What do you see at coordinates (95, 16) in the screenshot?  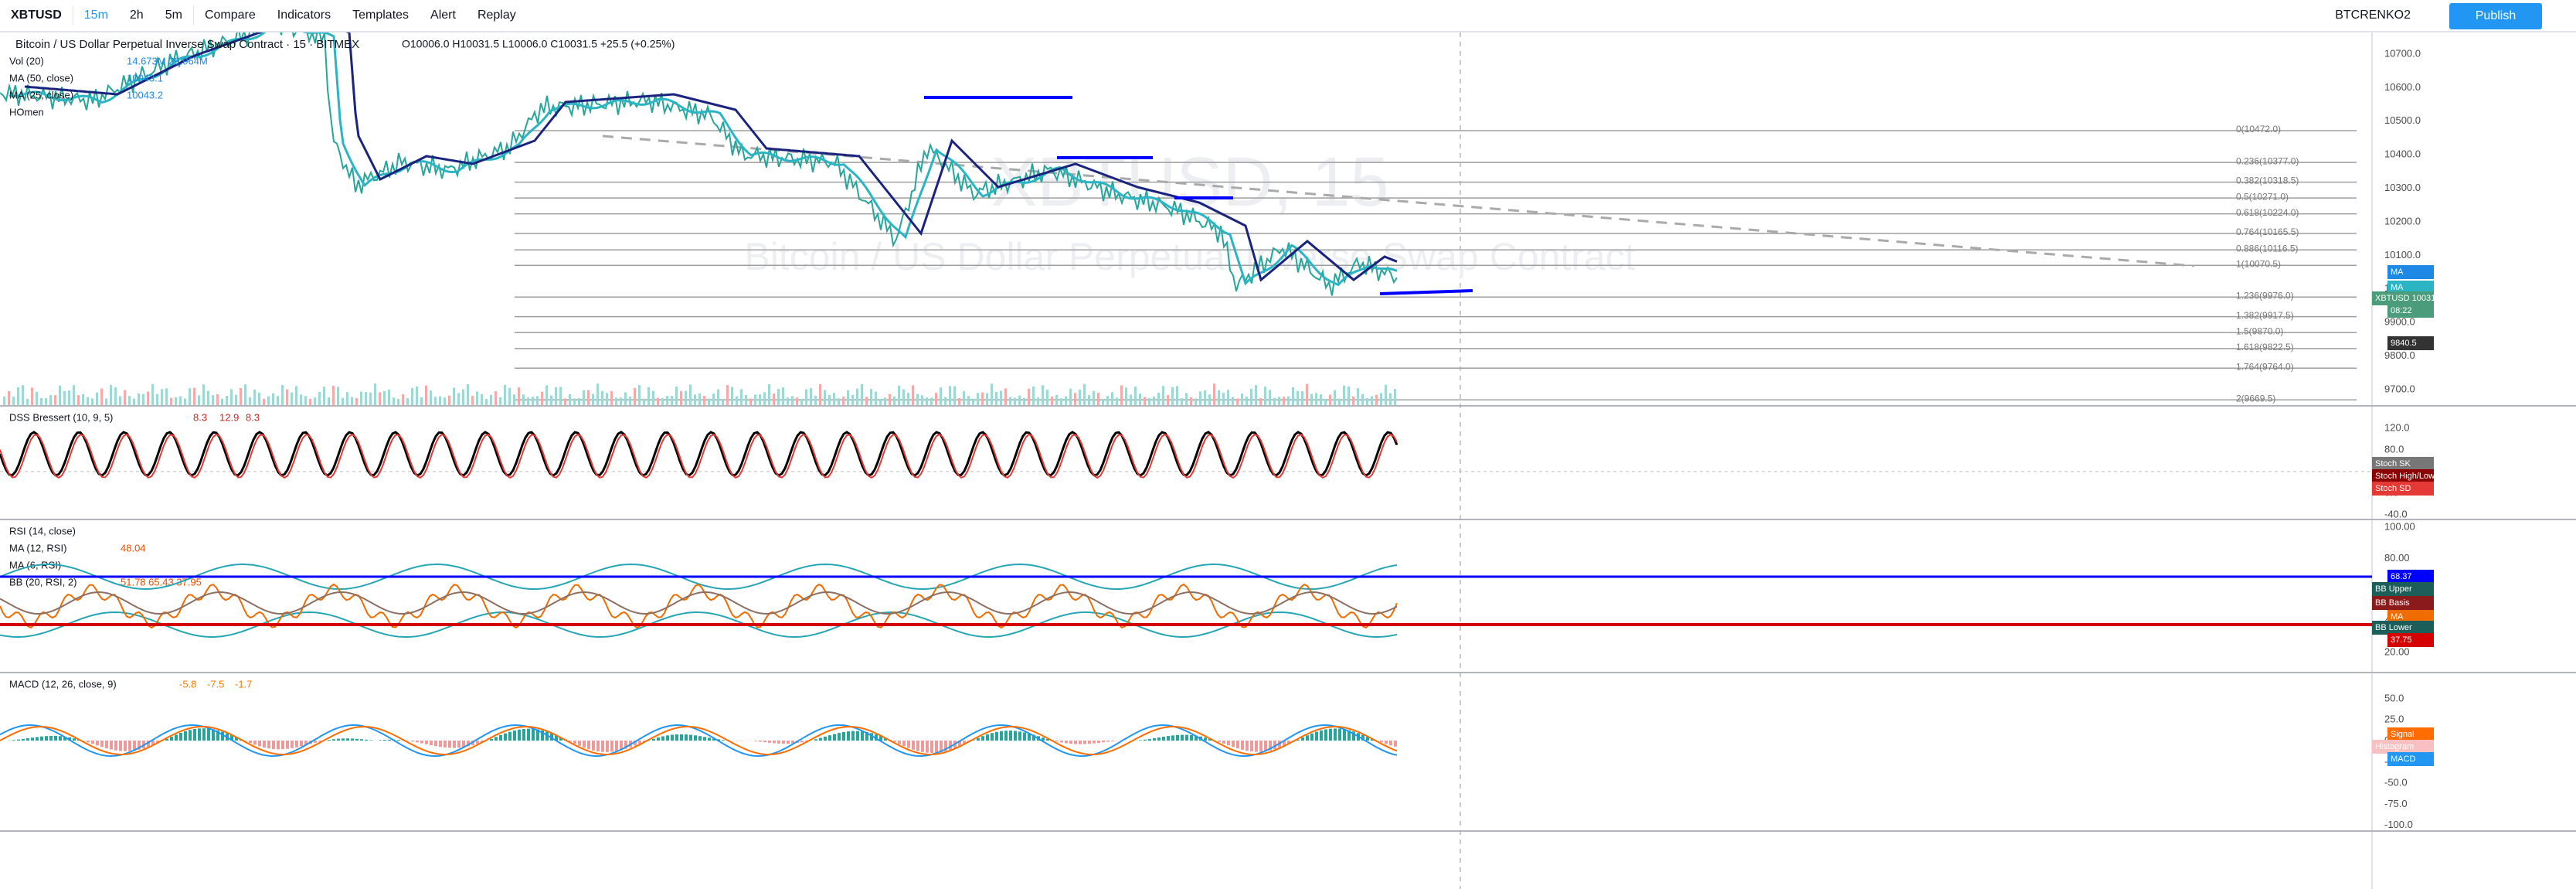 I see `interval: 15m` at bounding box center [95, 16].